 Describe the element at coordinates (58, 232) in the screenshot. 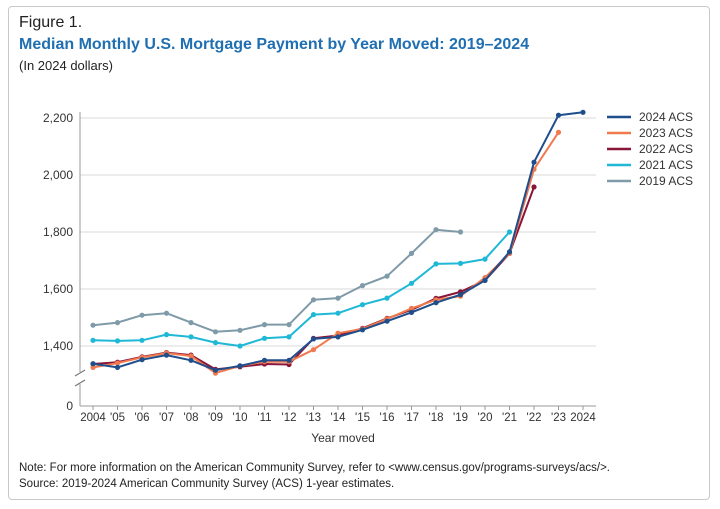

I see `y-tick-label: 1,800` at that location.